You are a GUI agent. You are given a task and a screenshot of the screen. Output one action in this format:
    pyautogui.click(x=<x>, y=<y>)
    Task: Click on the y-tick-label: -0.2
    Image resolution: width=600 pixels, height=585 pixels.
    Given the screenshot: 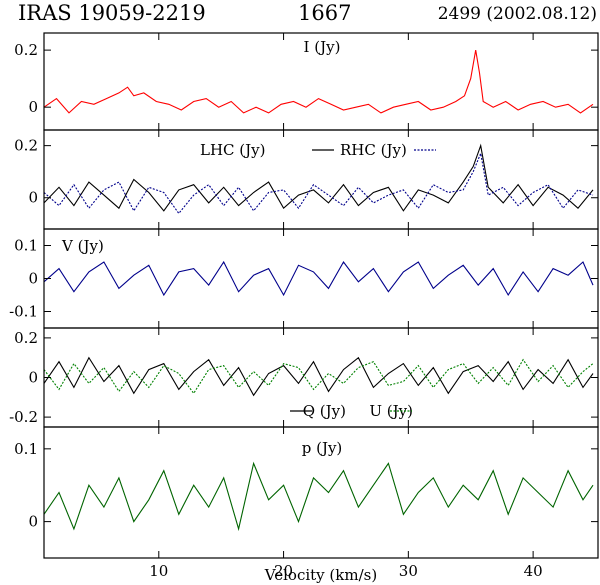 What is the action you would take?
    pyautogui.click(x=23, y=417)
    